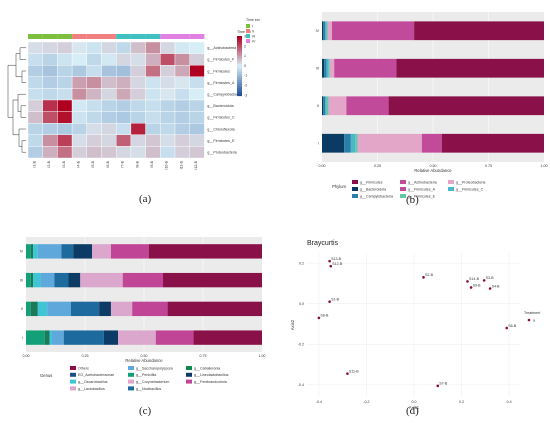 This screenshot has width=550, height=423. Describe the element at coordinates (145, 411) in the screenshot. I see `caption-c: (c)` at that location.